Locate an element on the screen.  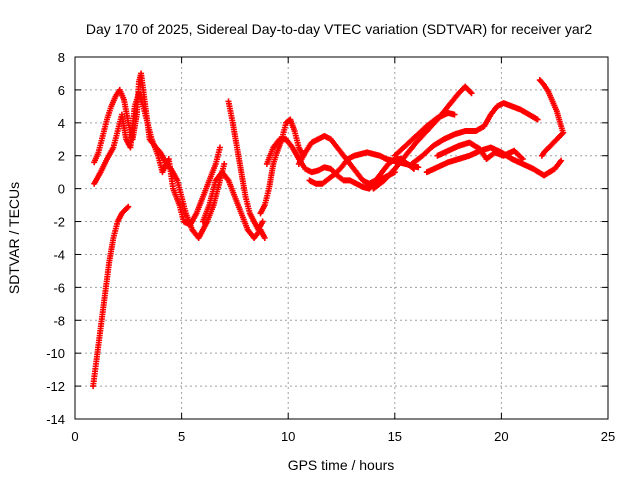
series-arc-mid-spike-b is located at coordinates (245, 165).